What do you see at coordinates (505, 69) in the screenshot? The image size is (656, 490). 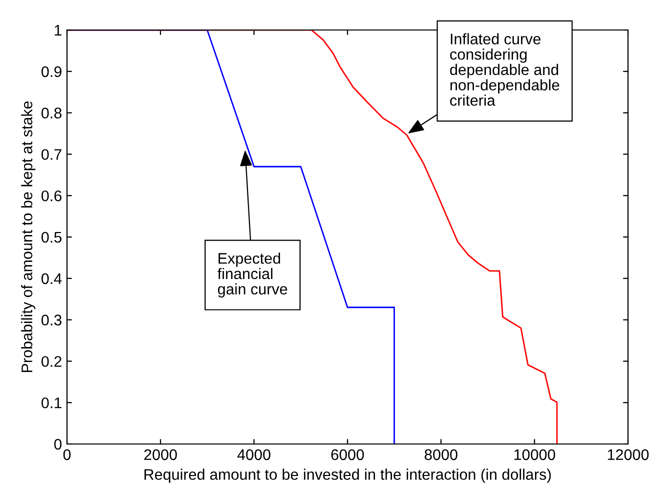 I see `annotation: Inflated curve considering dependable and non-dependable criteria` at bounding box center [505, 69].